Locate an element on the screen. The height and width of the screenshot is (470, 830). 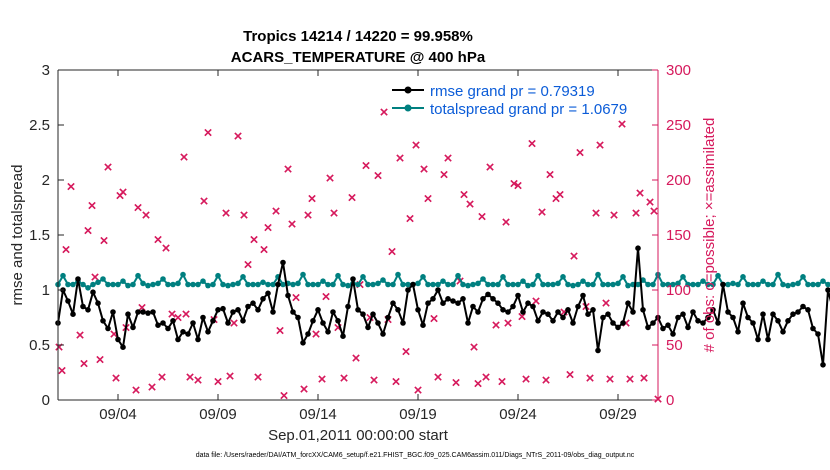
x-tick-label: 09/19 is located at coordinates (418, 414).